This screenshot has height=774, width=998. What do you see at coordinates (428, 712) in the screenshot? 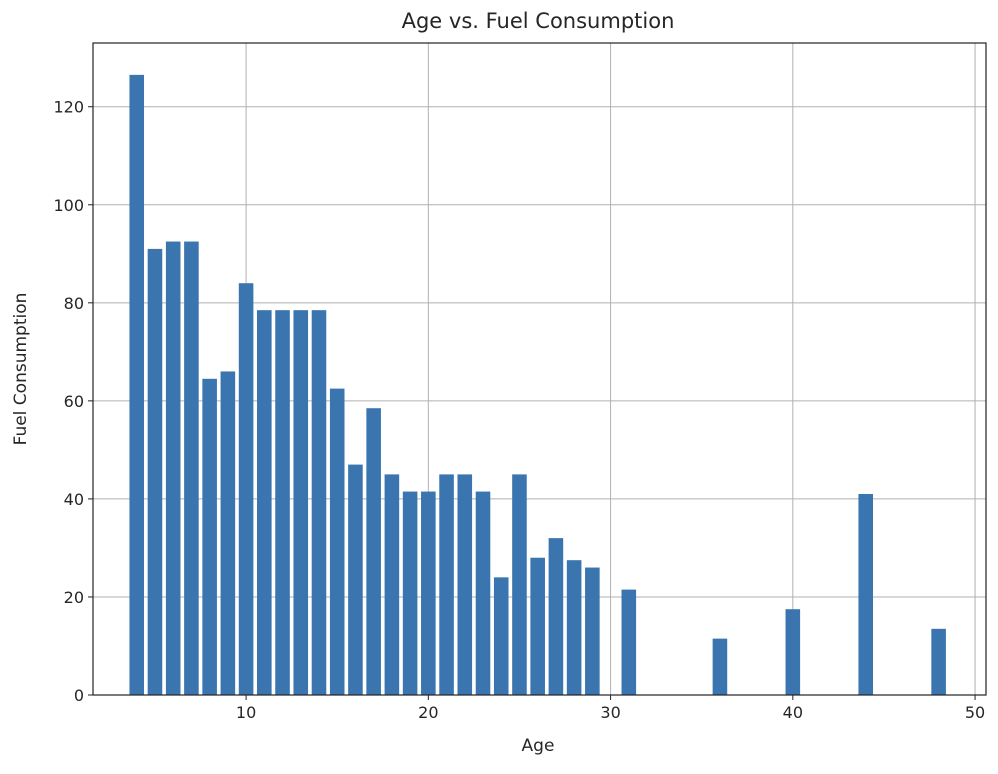
I see `x-tick-label: 20` at bounding box center [428, 712].